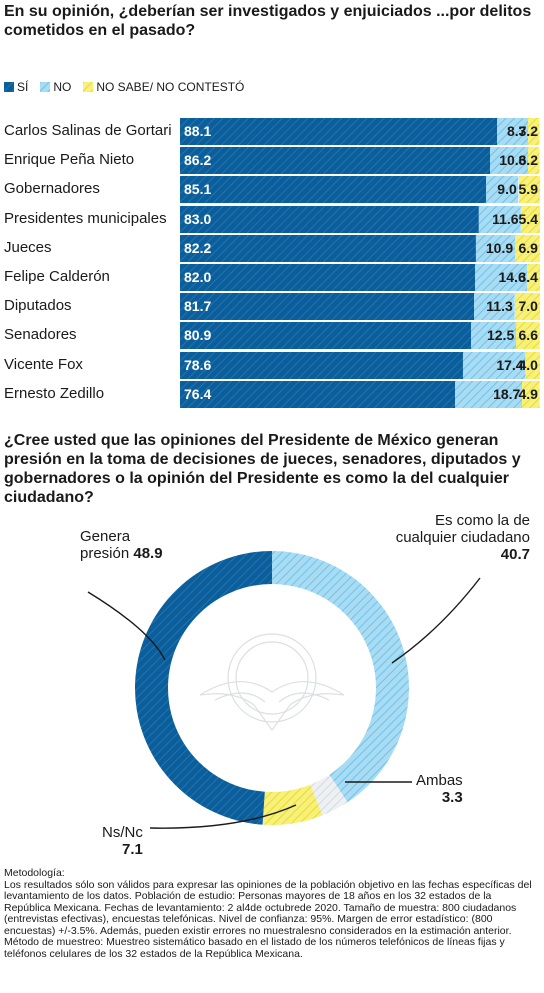 The height and width of the screenshot is (993, 544). Describe the element at coordinates (16, 87) in the screenshot. I see `legend-item-si: SÍ` at that location.